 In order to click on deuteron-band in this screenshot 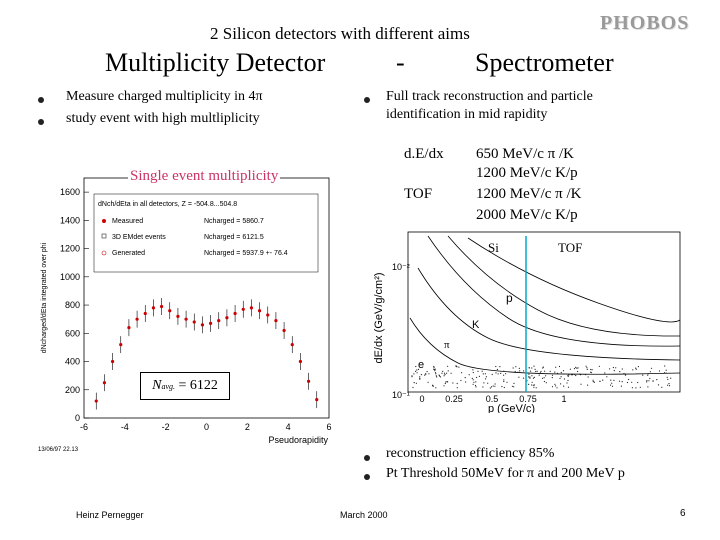, I will do `click(574, 280)`.